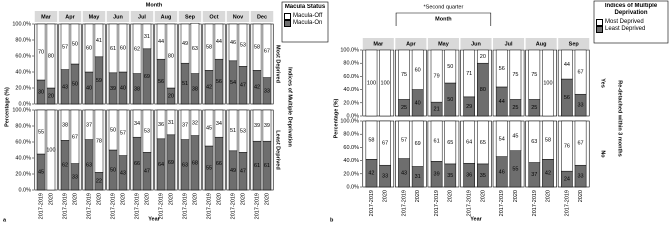  Describe the element at coordinates (378, 44) in the screenshot. I see `column-label: Mar` at that location.